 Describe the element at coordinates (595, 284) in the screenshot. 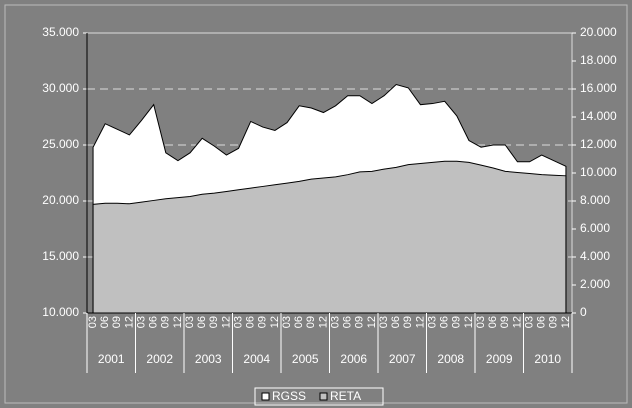

I see `y2-tick-label: 2.000` at that location.